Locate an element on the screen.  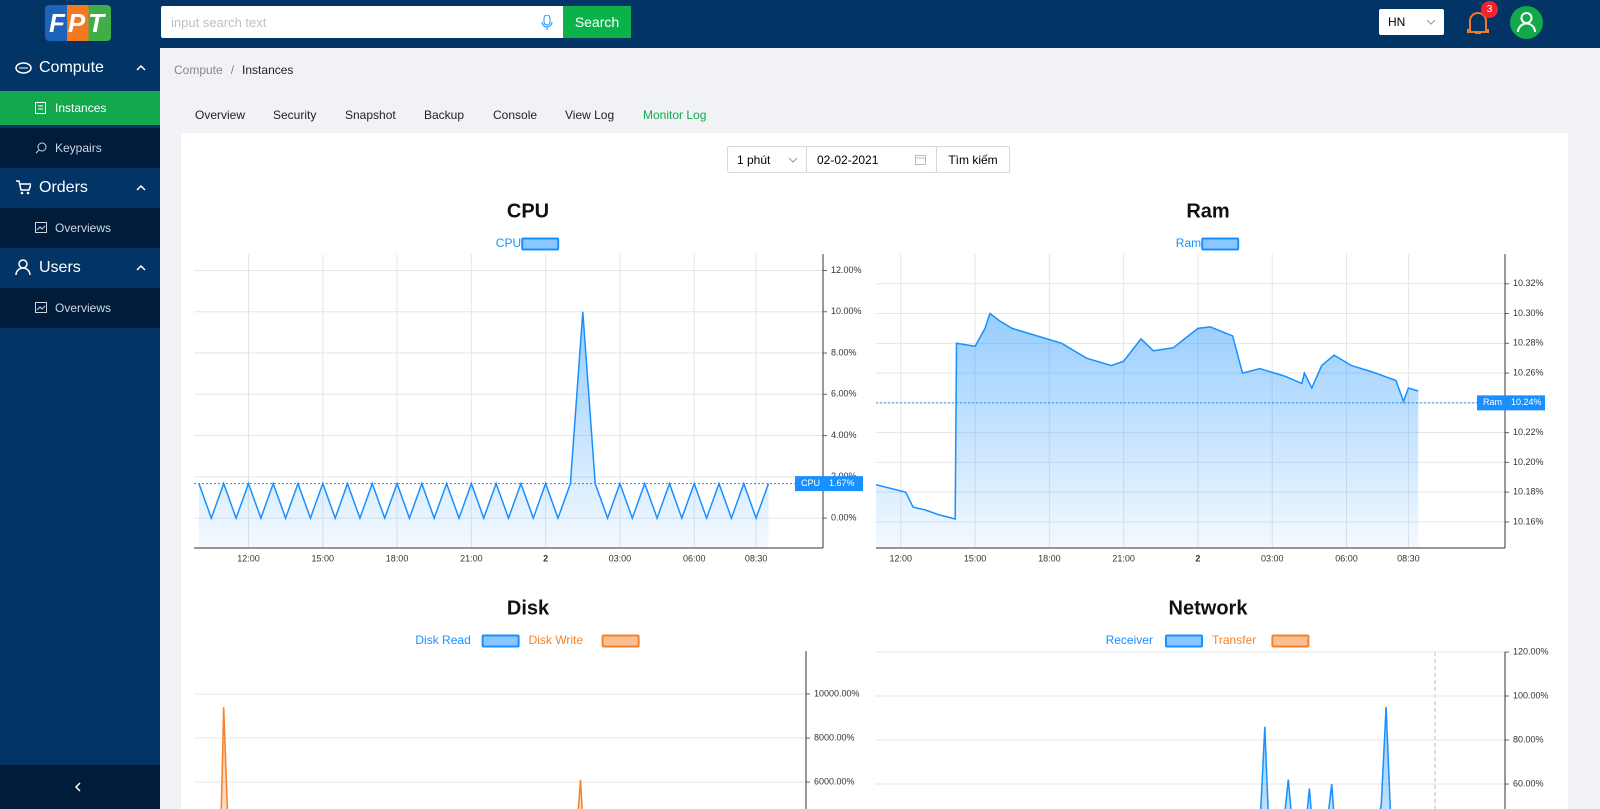
breadcrumb-current: Instances is located at coordinates (268, 70).